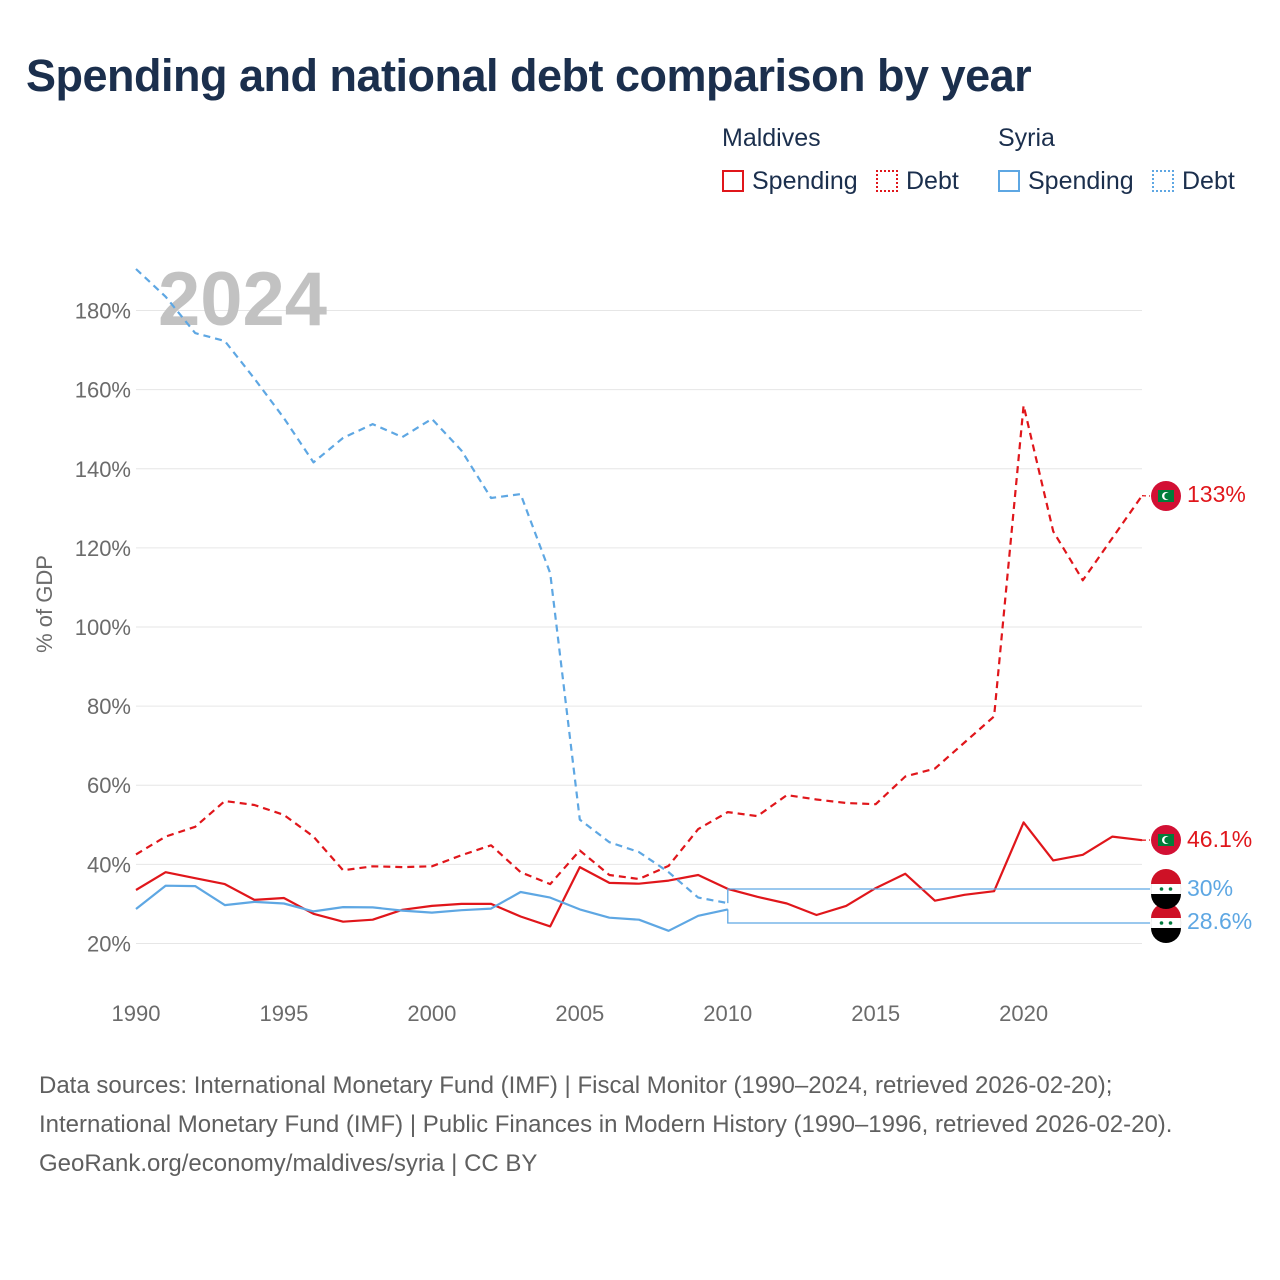 This screenshot has width=1280, height=1280. Describe the element at coordinates (1023, 1013) in the screenshot. I see `x-tick-label: 2020` at that location.